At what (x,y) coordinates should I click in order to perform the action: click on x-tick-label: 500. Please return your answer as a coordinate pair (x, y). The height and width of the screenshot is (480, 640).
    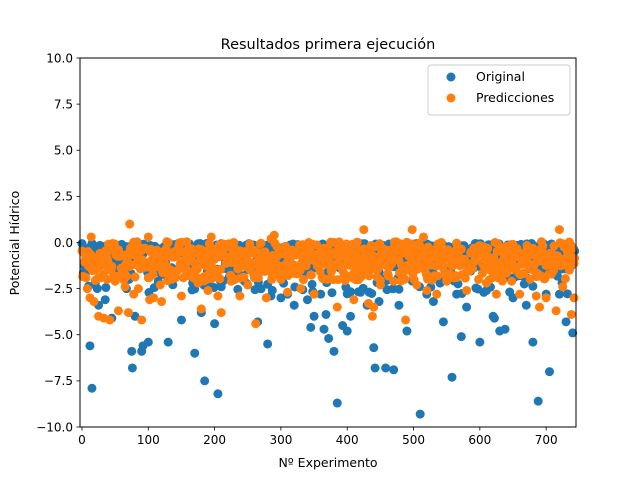
    Looking at the image, I should click on (413, 440).